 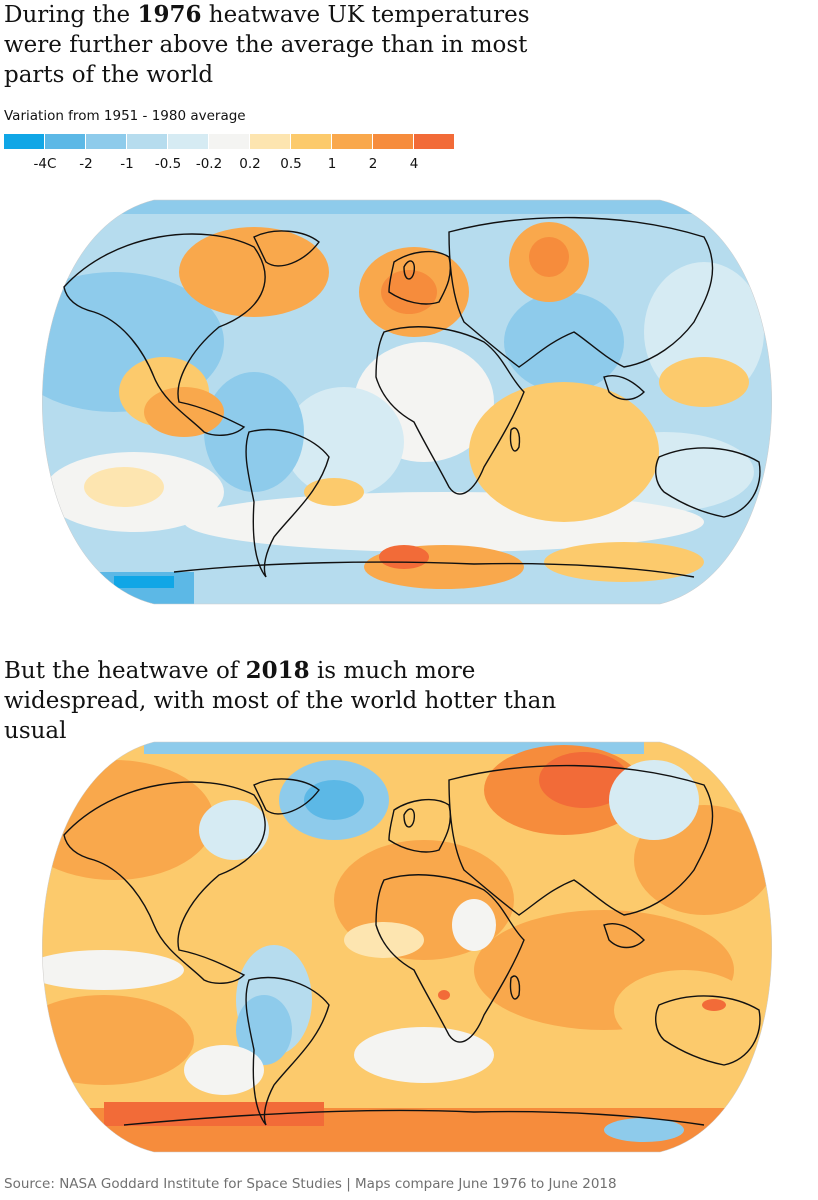 What do you see at coordinates (169, 14) in the screenshot?
I see `headline-1976-year: 1976` at bounding box center [169, 14].